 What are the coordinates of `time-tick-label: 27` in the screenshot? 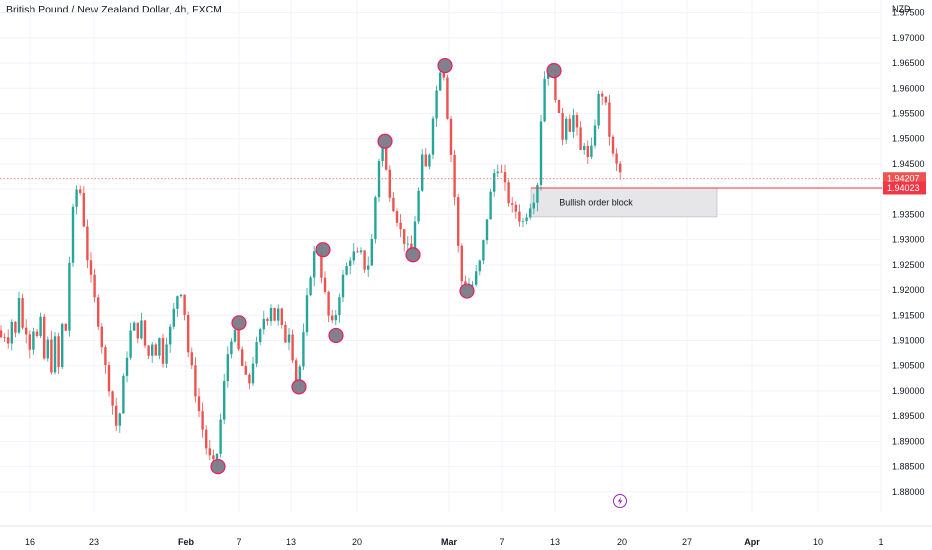 It's located at (687, 542).